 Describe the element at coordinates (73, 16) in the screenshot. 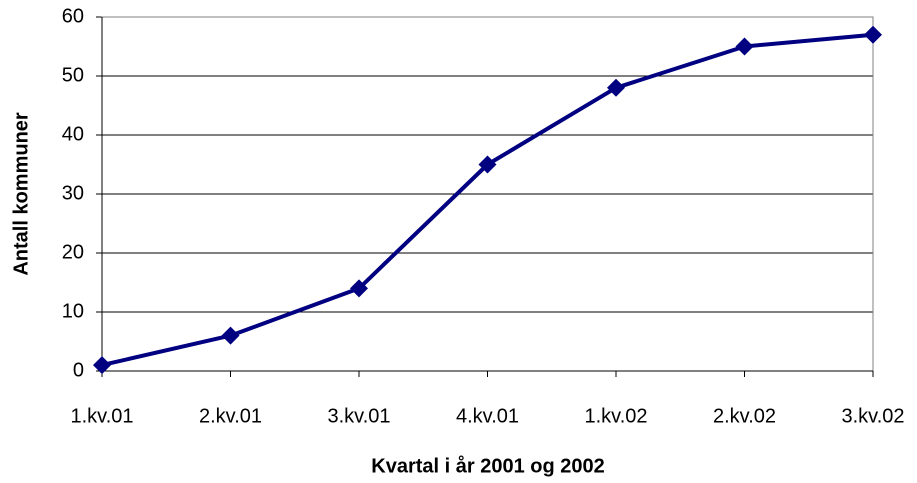

I see `y-tick-label: 60` at that location.